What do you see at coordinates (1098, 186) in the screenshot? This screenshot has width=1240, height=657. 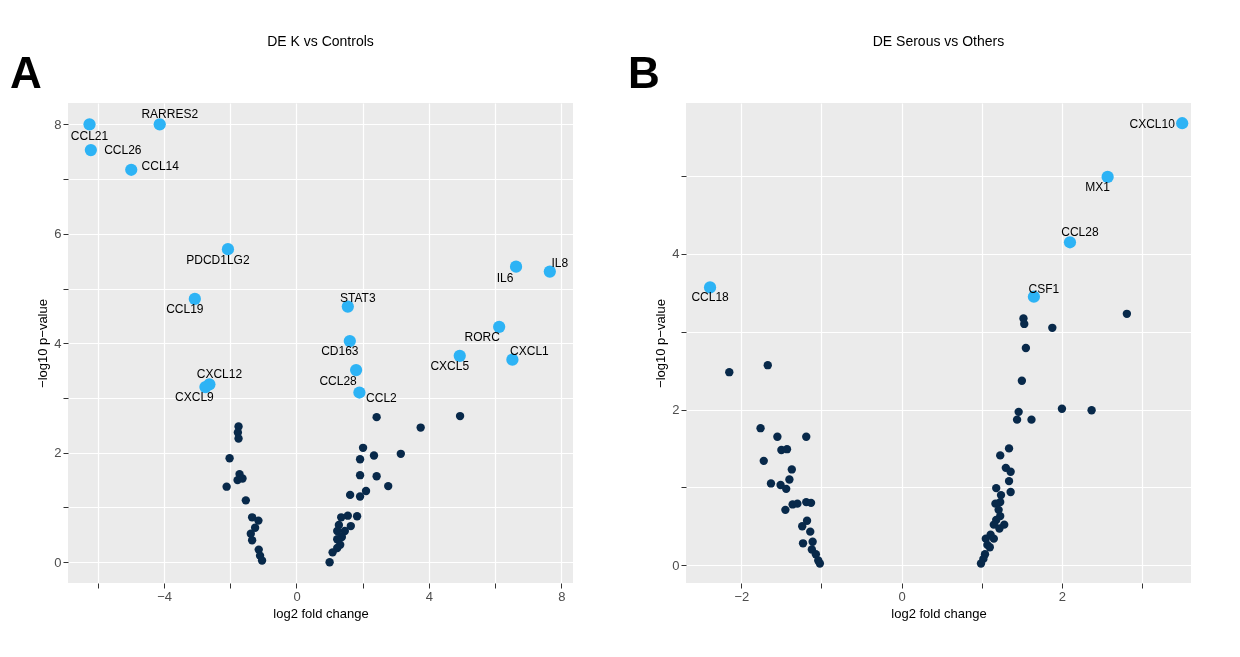 I see `annotation: MX1` at bounding box center [1098, 186].